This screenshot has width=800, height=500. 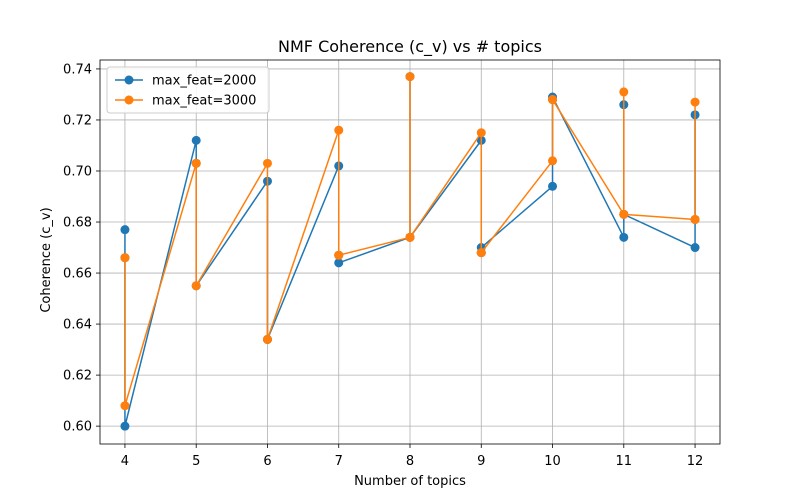 What do you see at coordinates (410, 47) in the screenshot?
I see `chart-title: NMF Coherence (c_v) vs # topics` at bounding box center [410, 47].